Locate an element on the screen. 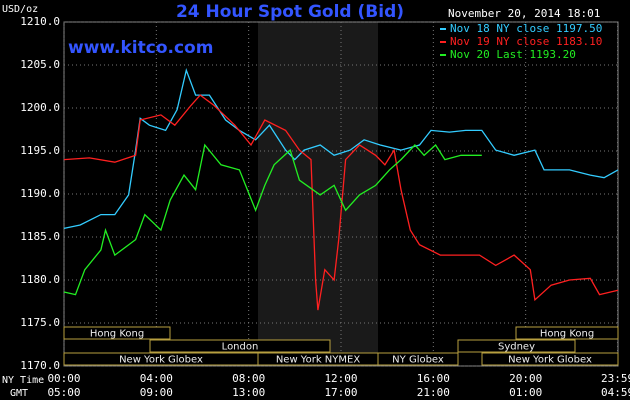  x-tick-label: 23:59 is located at coordinates (615, 378).